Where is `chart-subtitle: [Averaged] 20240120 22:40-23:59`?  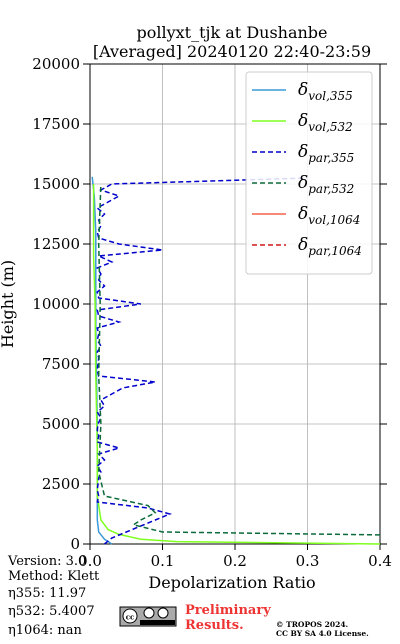 chart-subtitle: [Averaged] 20240120 22:40-23:59 is located at coordinates (232, 51).